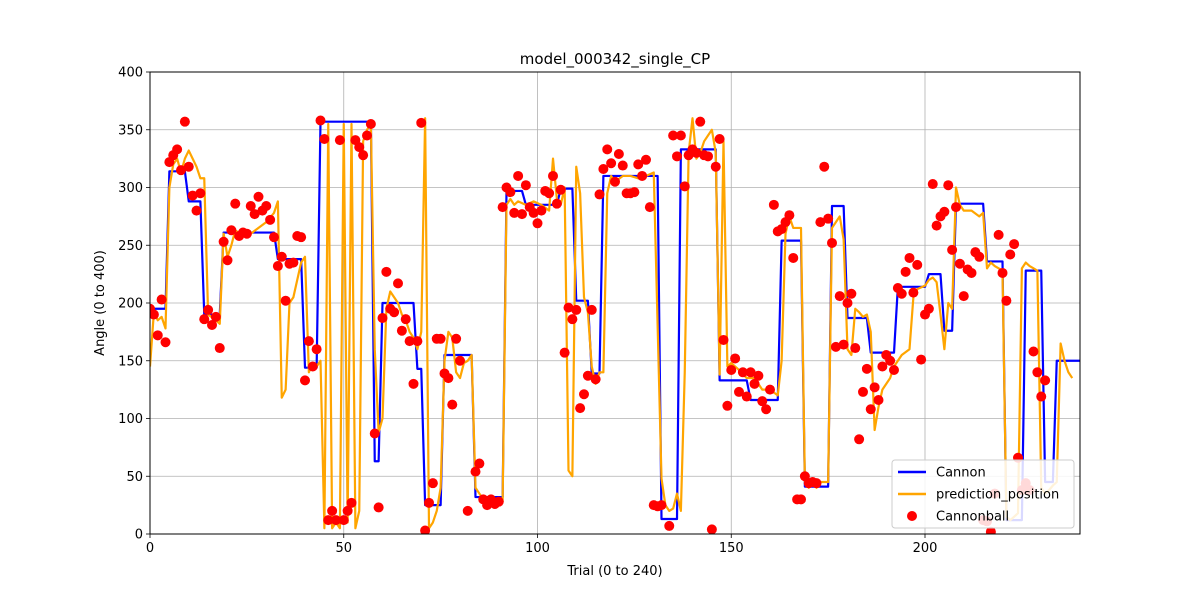 Image resolution: width=1200 pixels, height=600 pixels. What do you see at coordinates (537, 548) in the screenshot?
I see `x-tick-label: 100` at bounding box center [537, 548].